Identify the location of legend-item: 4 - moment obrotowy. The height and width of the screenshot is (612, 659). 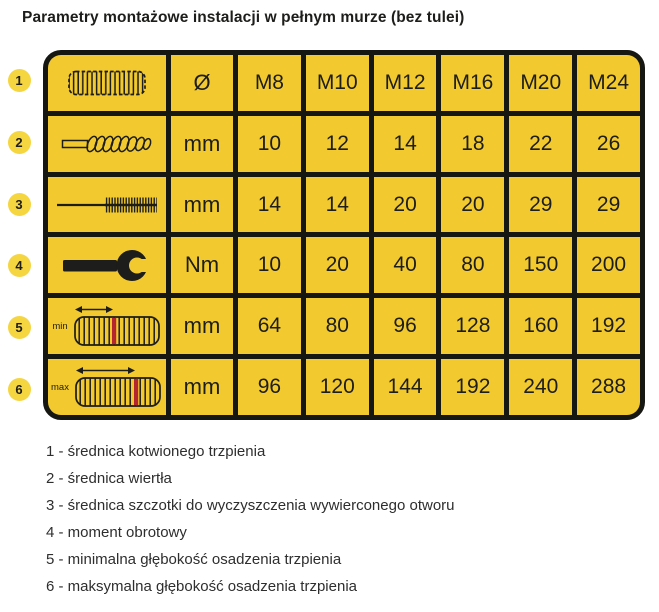
(116, 532).